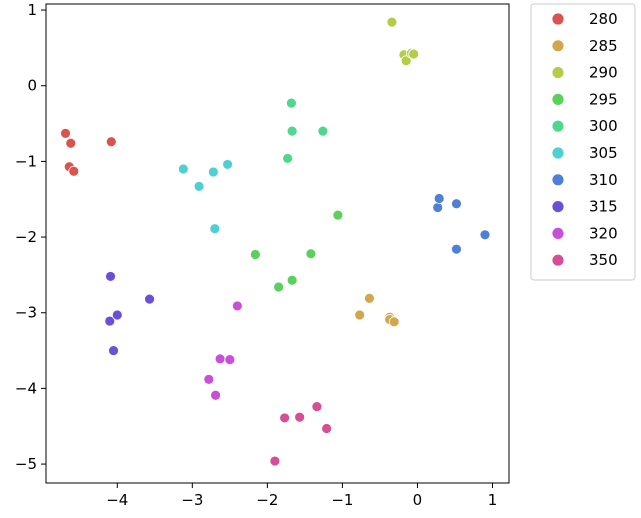 Image resolution: width=641 pixels, height=518 pixels. Describe the element at coordinates (26, 161) in the screenshot. I see `y-tick-label: −1` at that location.